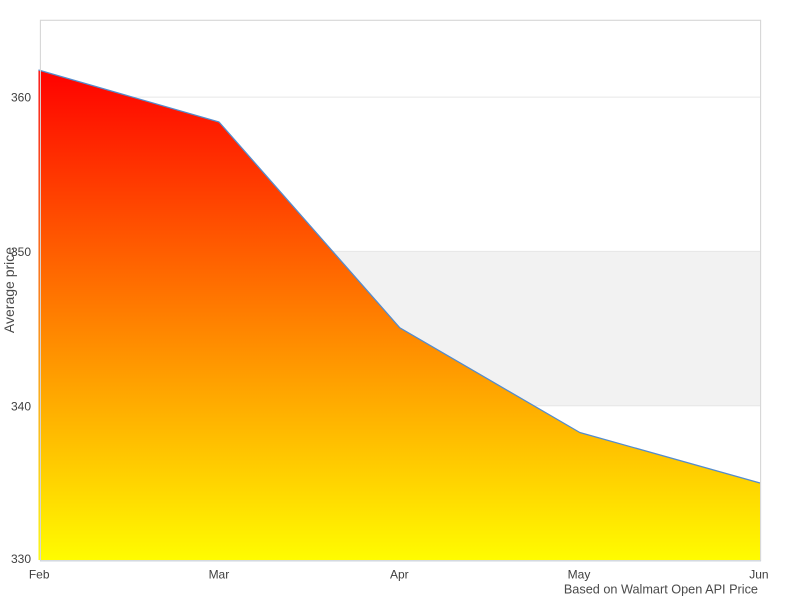 This screenshot has height=600, width=800. What do you see at coordinates (21, 252) in the screenshot?
I see `svg-text: 350` at bounding box center [21, 252].